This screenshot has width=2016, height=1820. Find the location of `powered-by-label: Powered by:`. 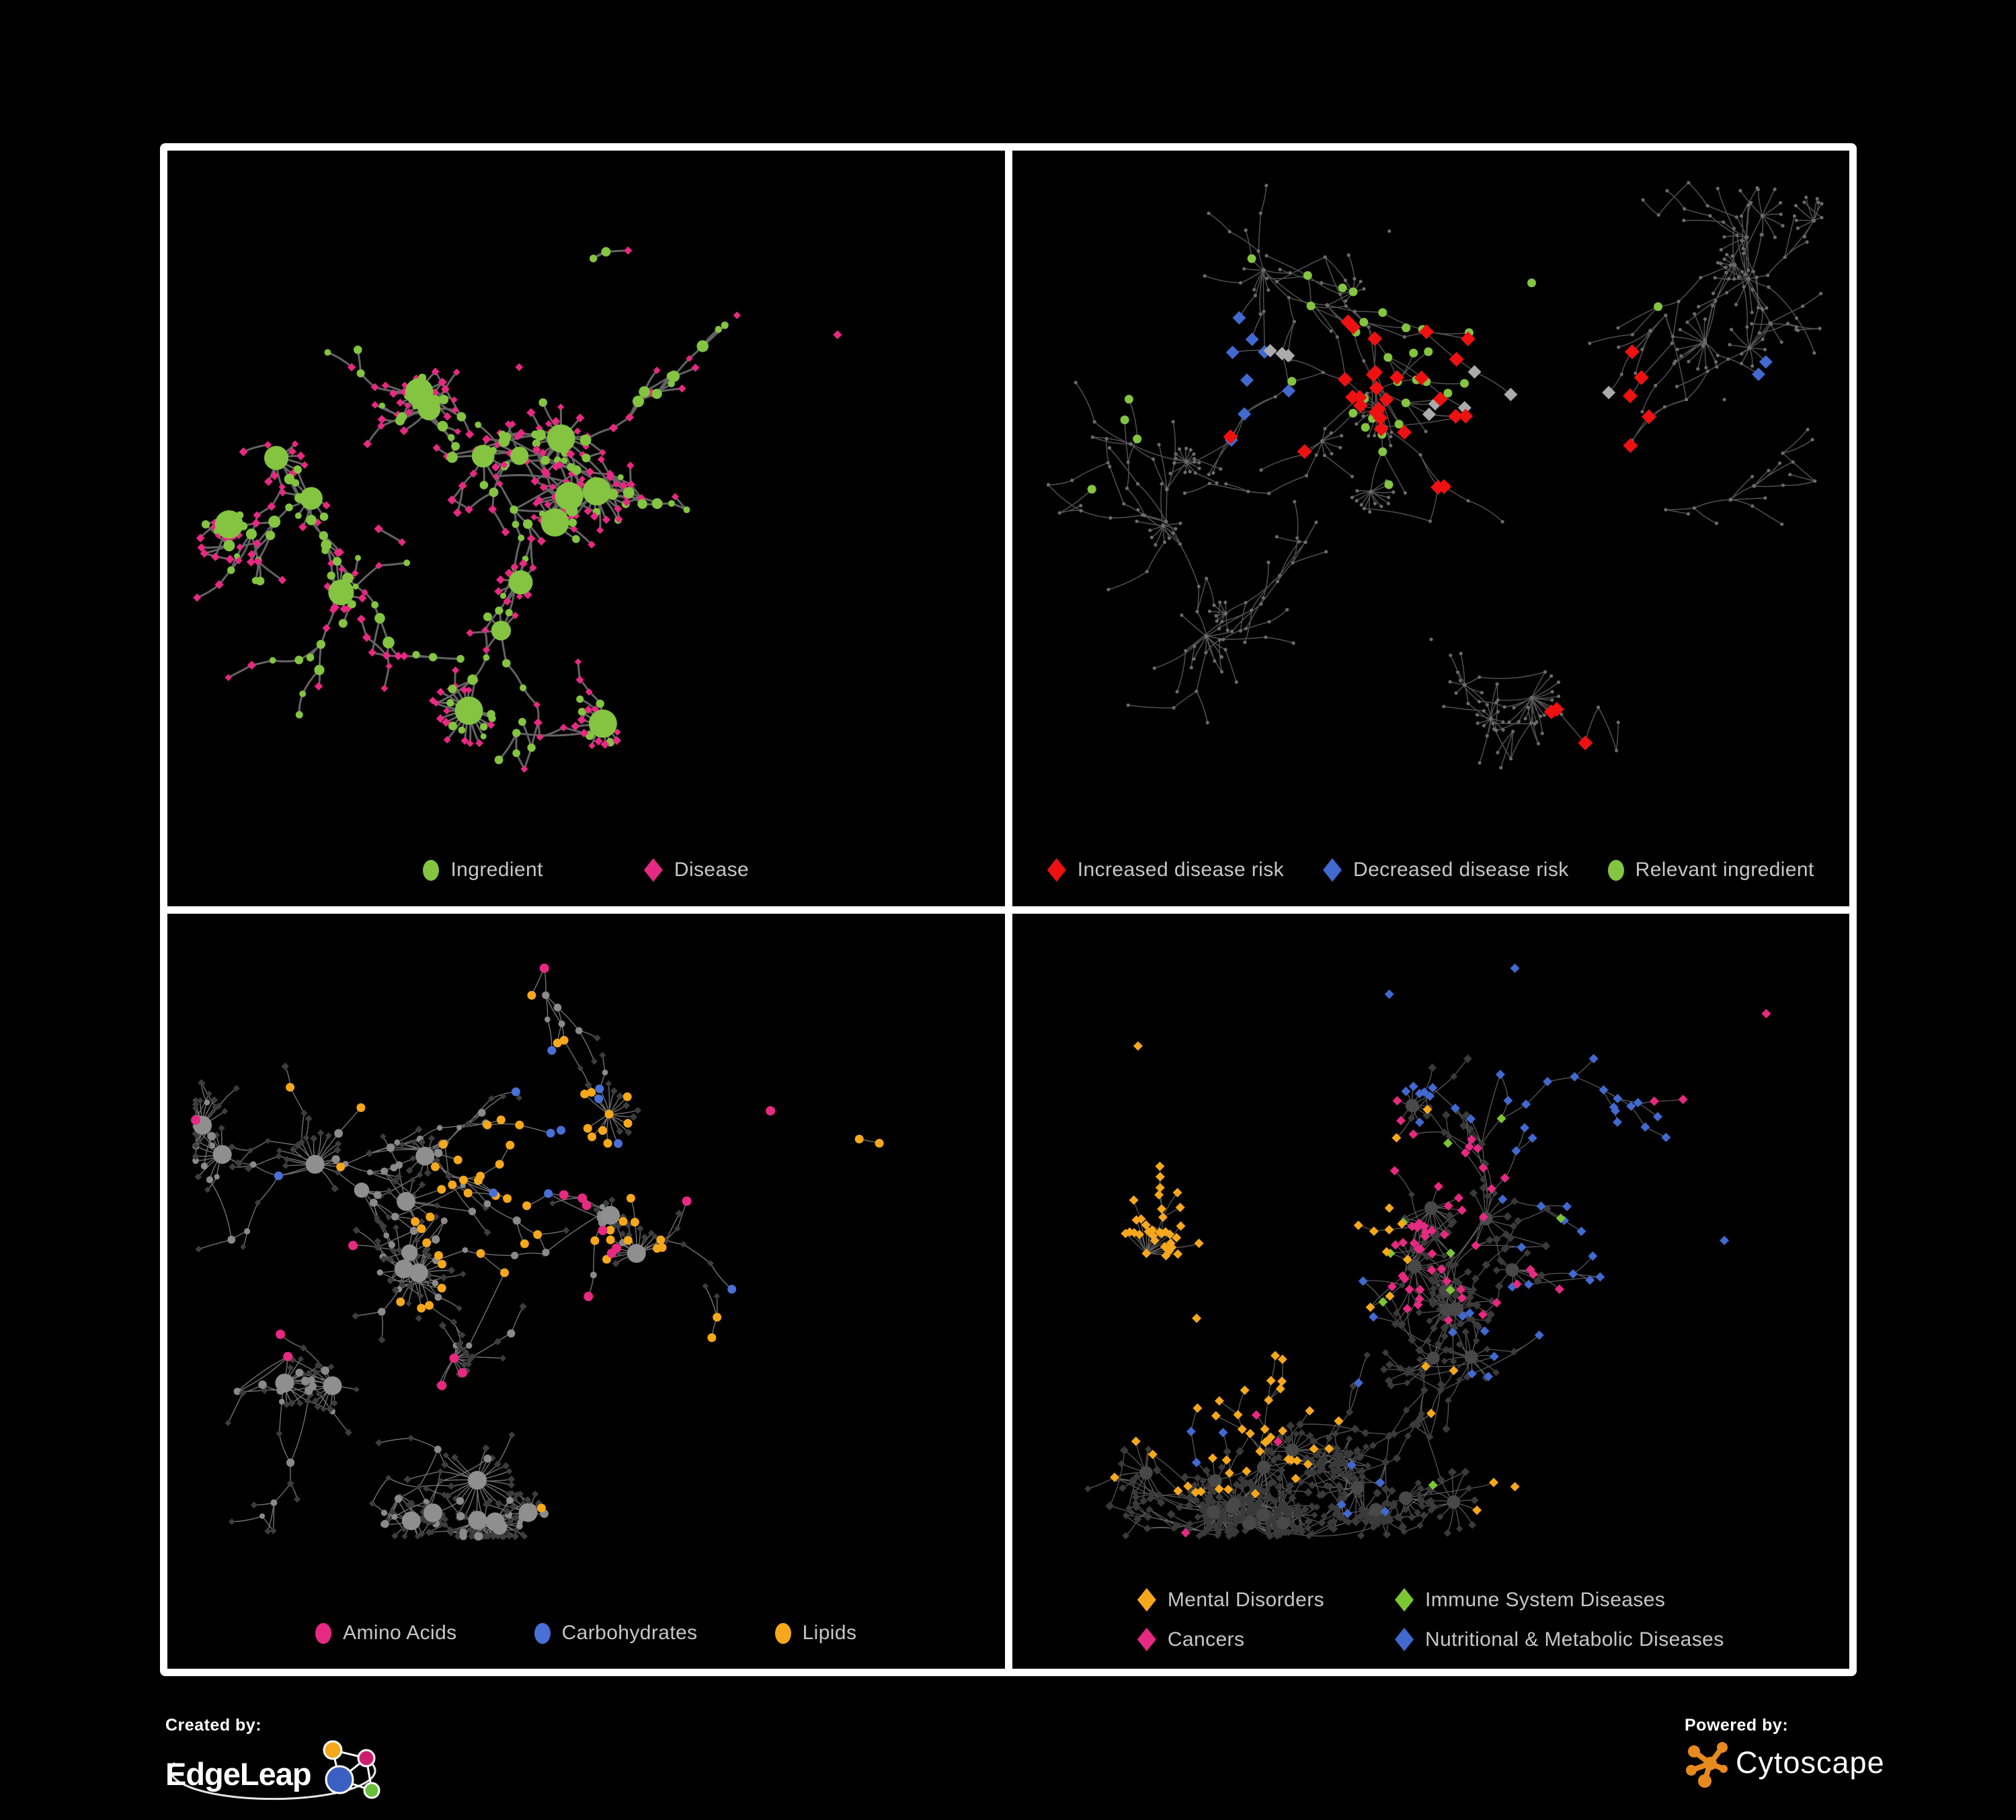

powered-by-label: Powered by: is located at coordinates (1737, 1725).